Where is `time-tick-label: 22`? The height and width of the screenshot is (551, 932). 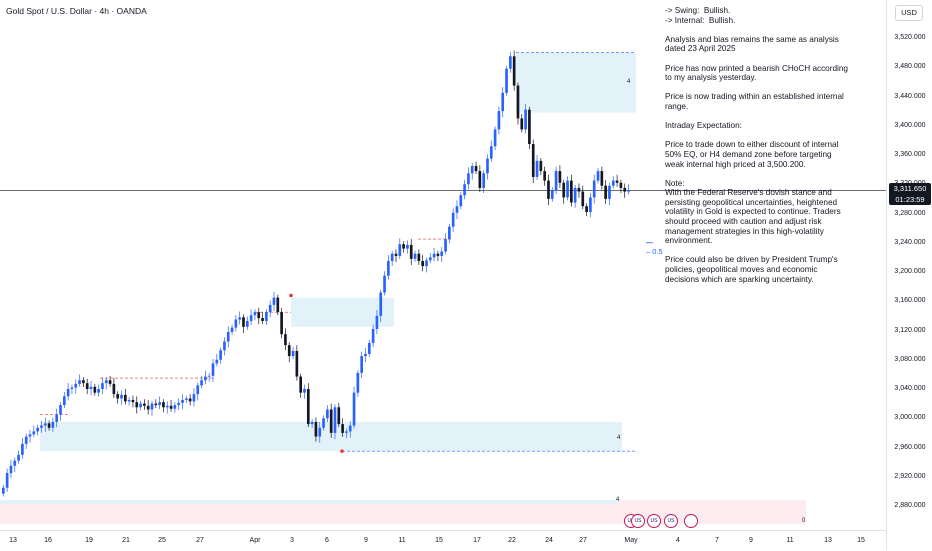 time-tick-label: 22 is located at coordinates (512, 540).